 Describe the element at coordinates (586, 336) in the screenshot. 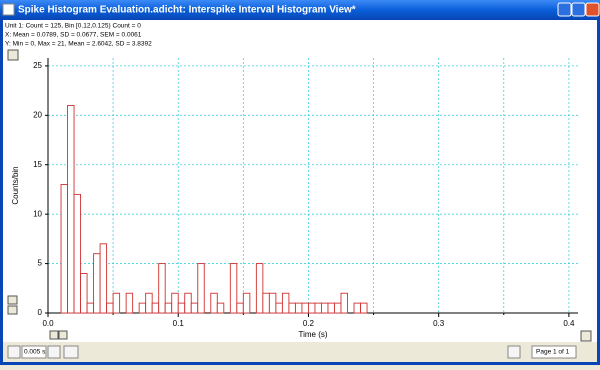

I see `x-menu-button` at that location.